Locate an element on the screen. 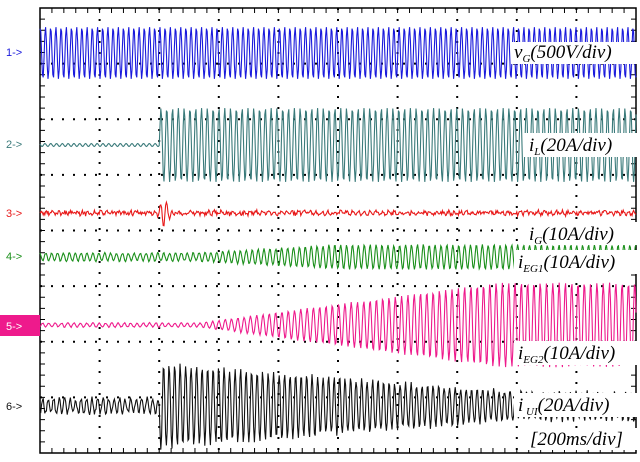  channel-3-label: iG(10A/div) is located at coordinates (571, 235).